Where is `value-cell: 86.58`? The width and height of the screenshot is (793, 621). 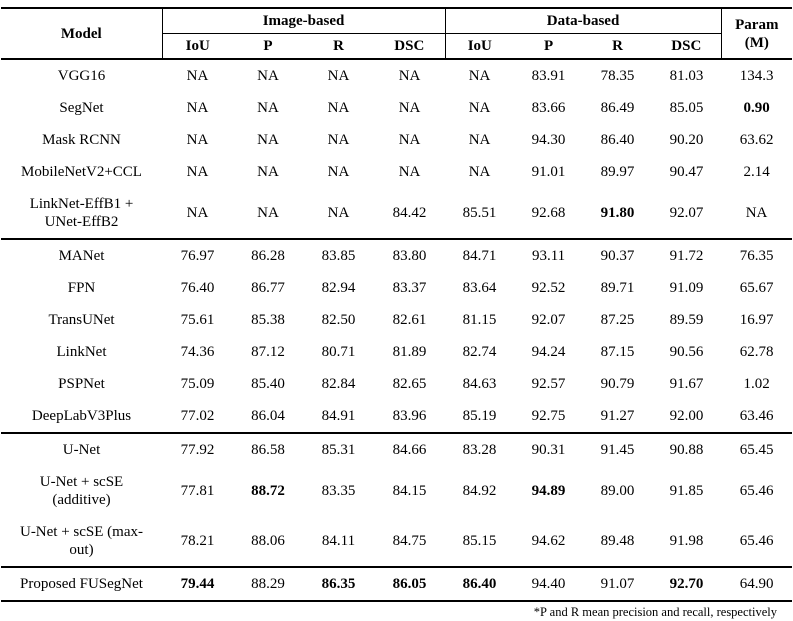
value-cell: 86.58 is located at coordinates (268, 450).